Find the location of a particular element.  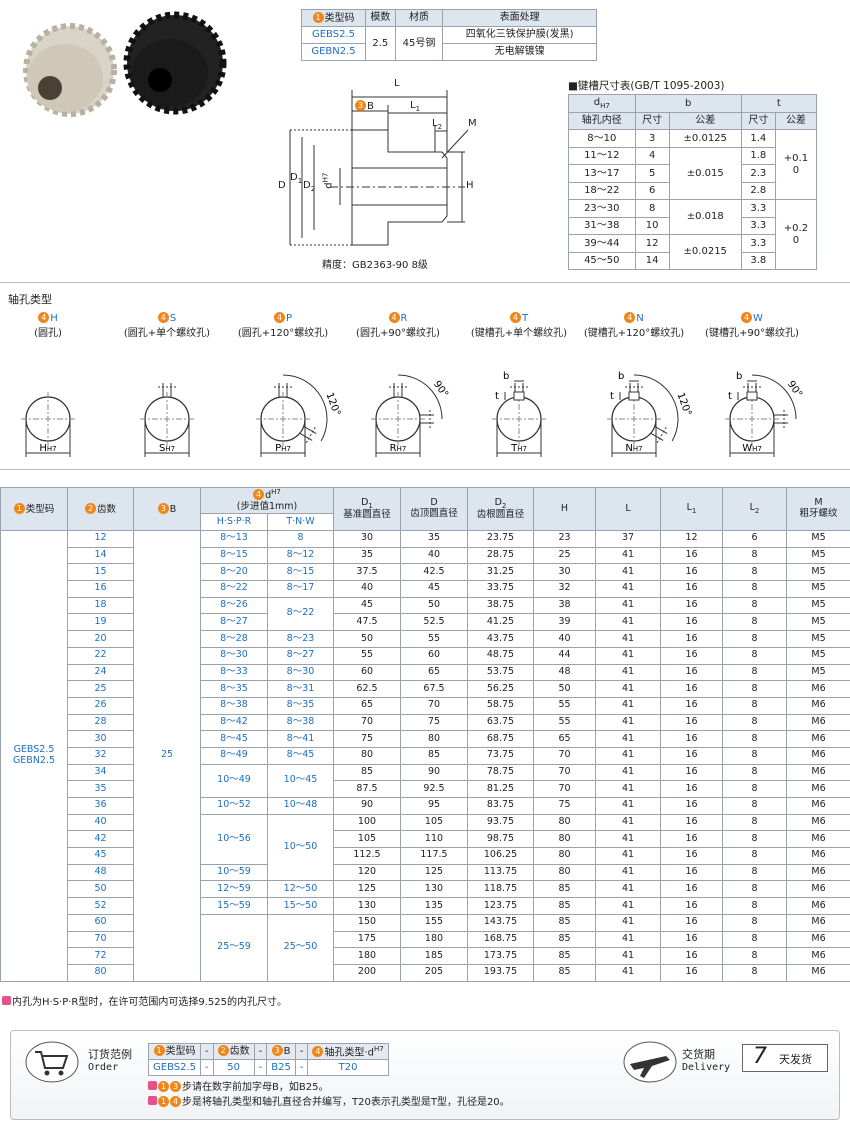

text: D is located at coordinates (365, 502).